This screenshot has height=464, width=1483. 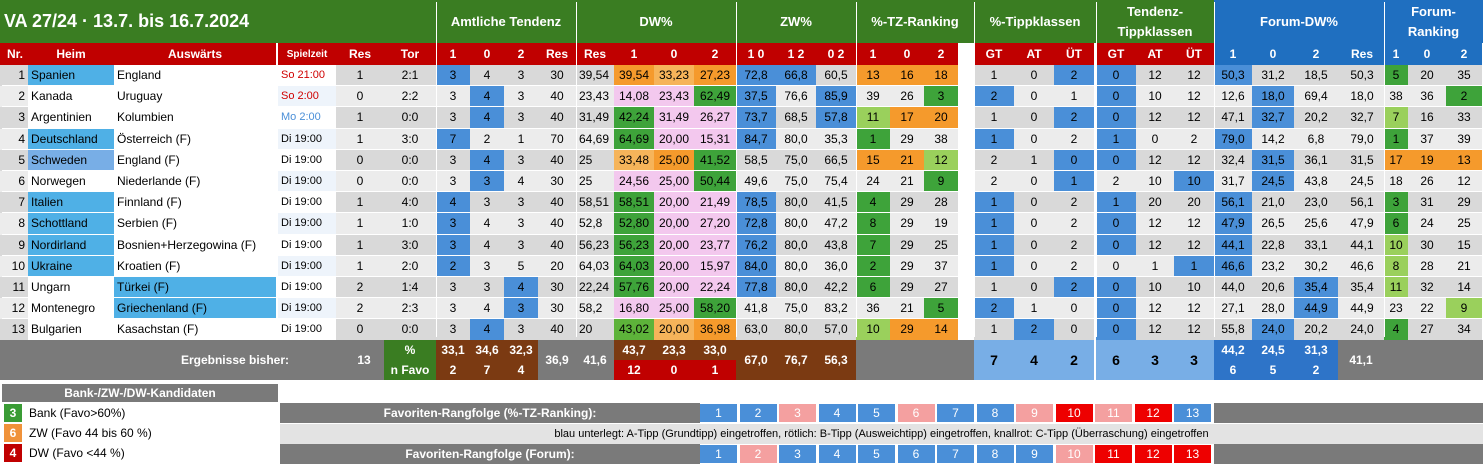 I want to click on group-header: Forum- Ranking, so click(x=1433, y=21).